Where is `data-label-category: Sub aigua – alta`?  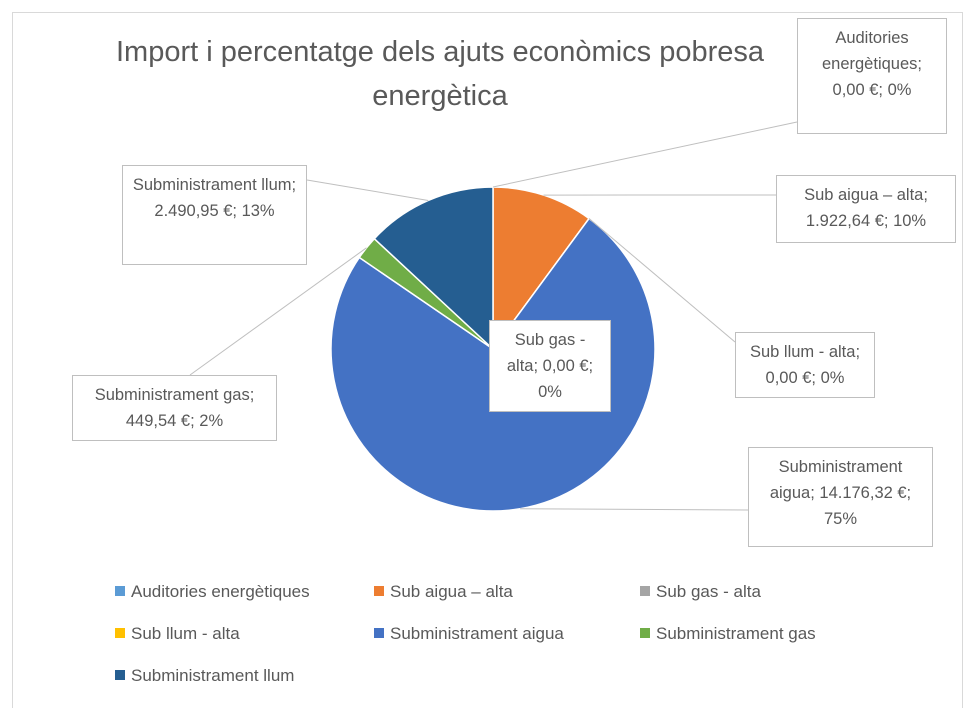 data-label-category: Sub aigua – alta is located at coordinates (864, 195).